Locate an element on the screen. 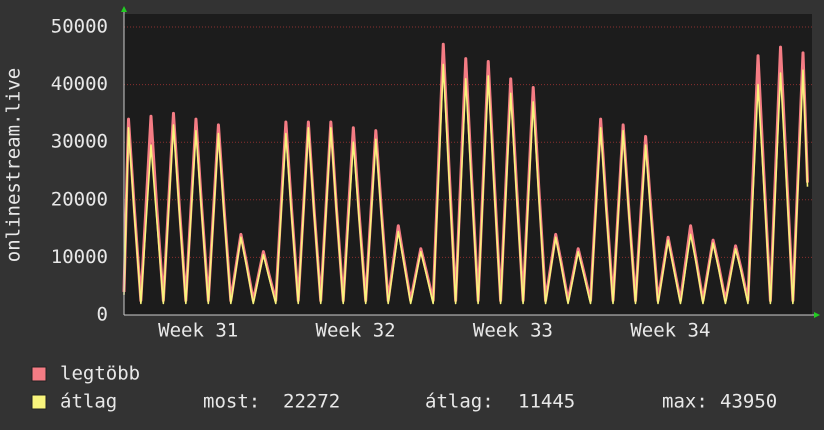  y-tick-label: 50000 is located at coordinates (79, 27).